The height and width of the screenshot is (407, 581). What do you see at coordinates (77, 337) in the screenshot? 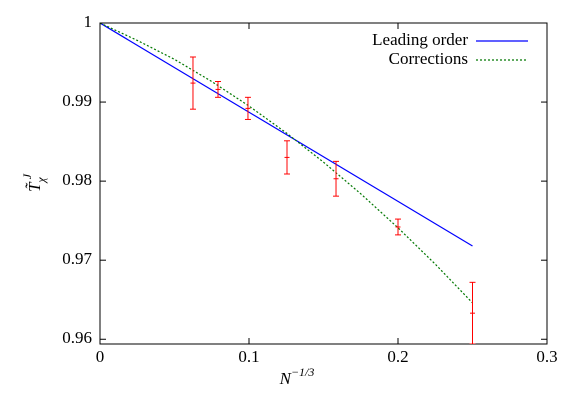
I see `y-tick-label: 0.96` at bounding box center [77, 337].